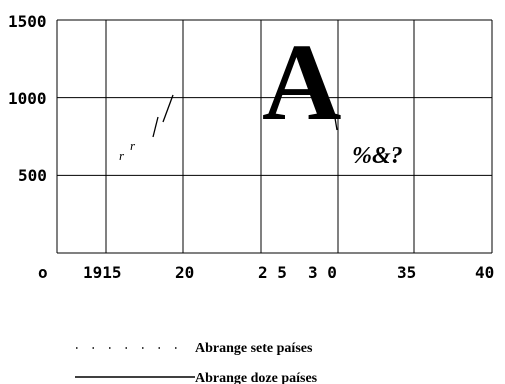 The height and width of the screenshot is (384, 505). Describe the element at coordinates (102, 272) in the screenshot. I see `x-tick-label: 1915` at that location.